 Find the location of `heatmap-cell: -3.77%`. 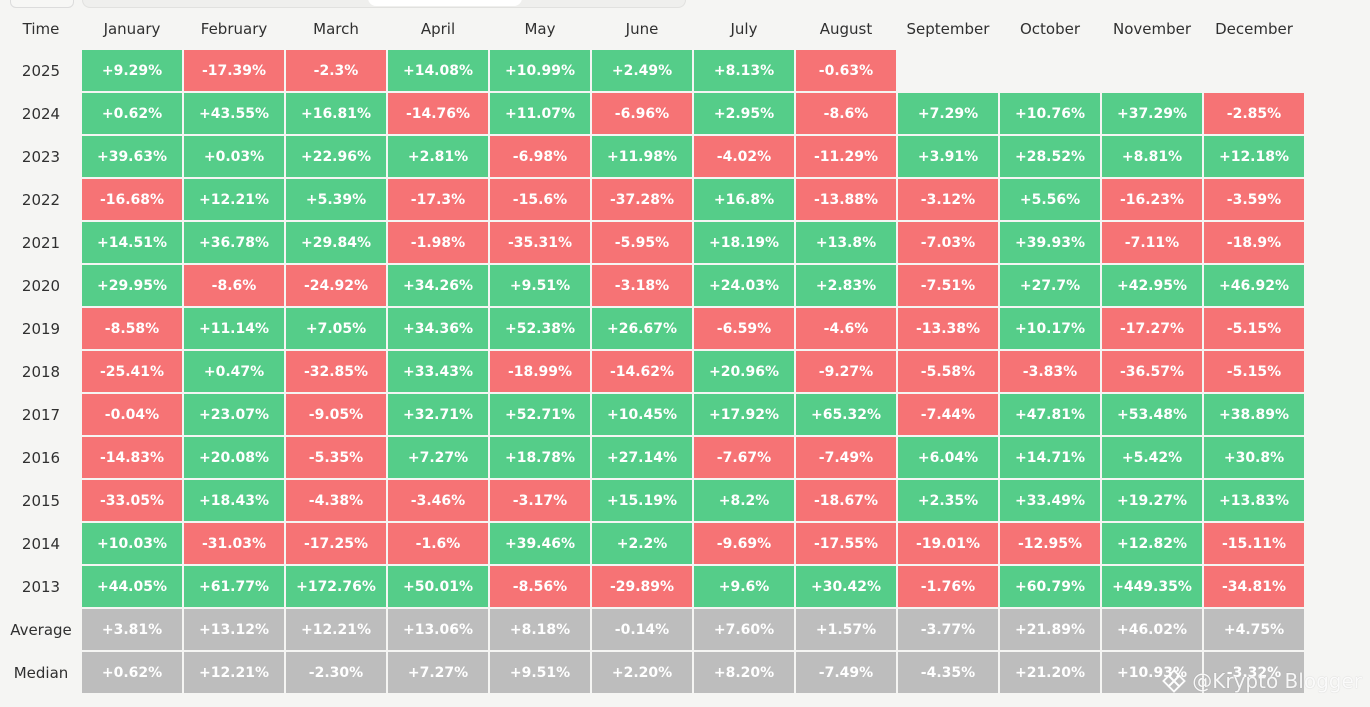

heatmap-cell: -3.77% is located at coordinates (948, 629).